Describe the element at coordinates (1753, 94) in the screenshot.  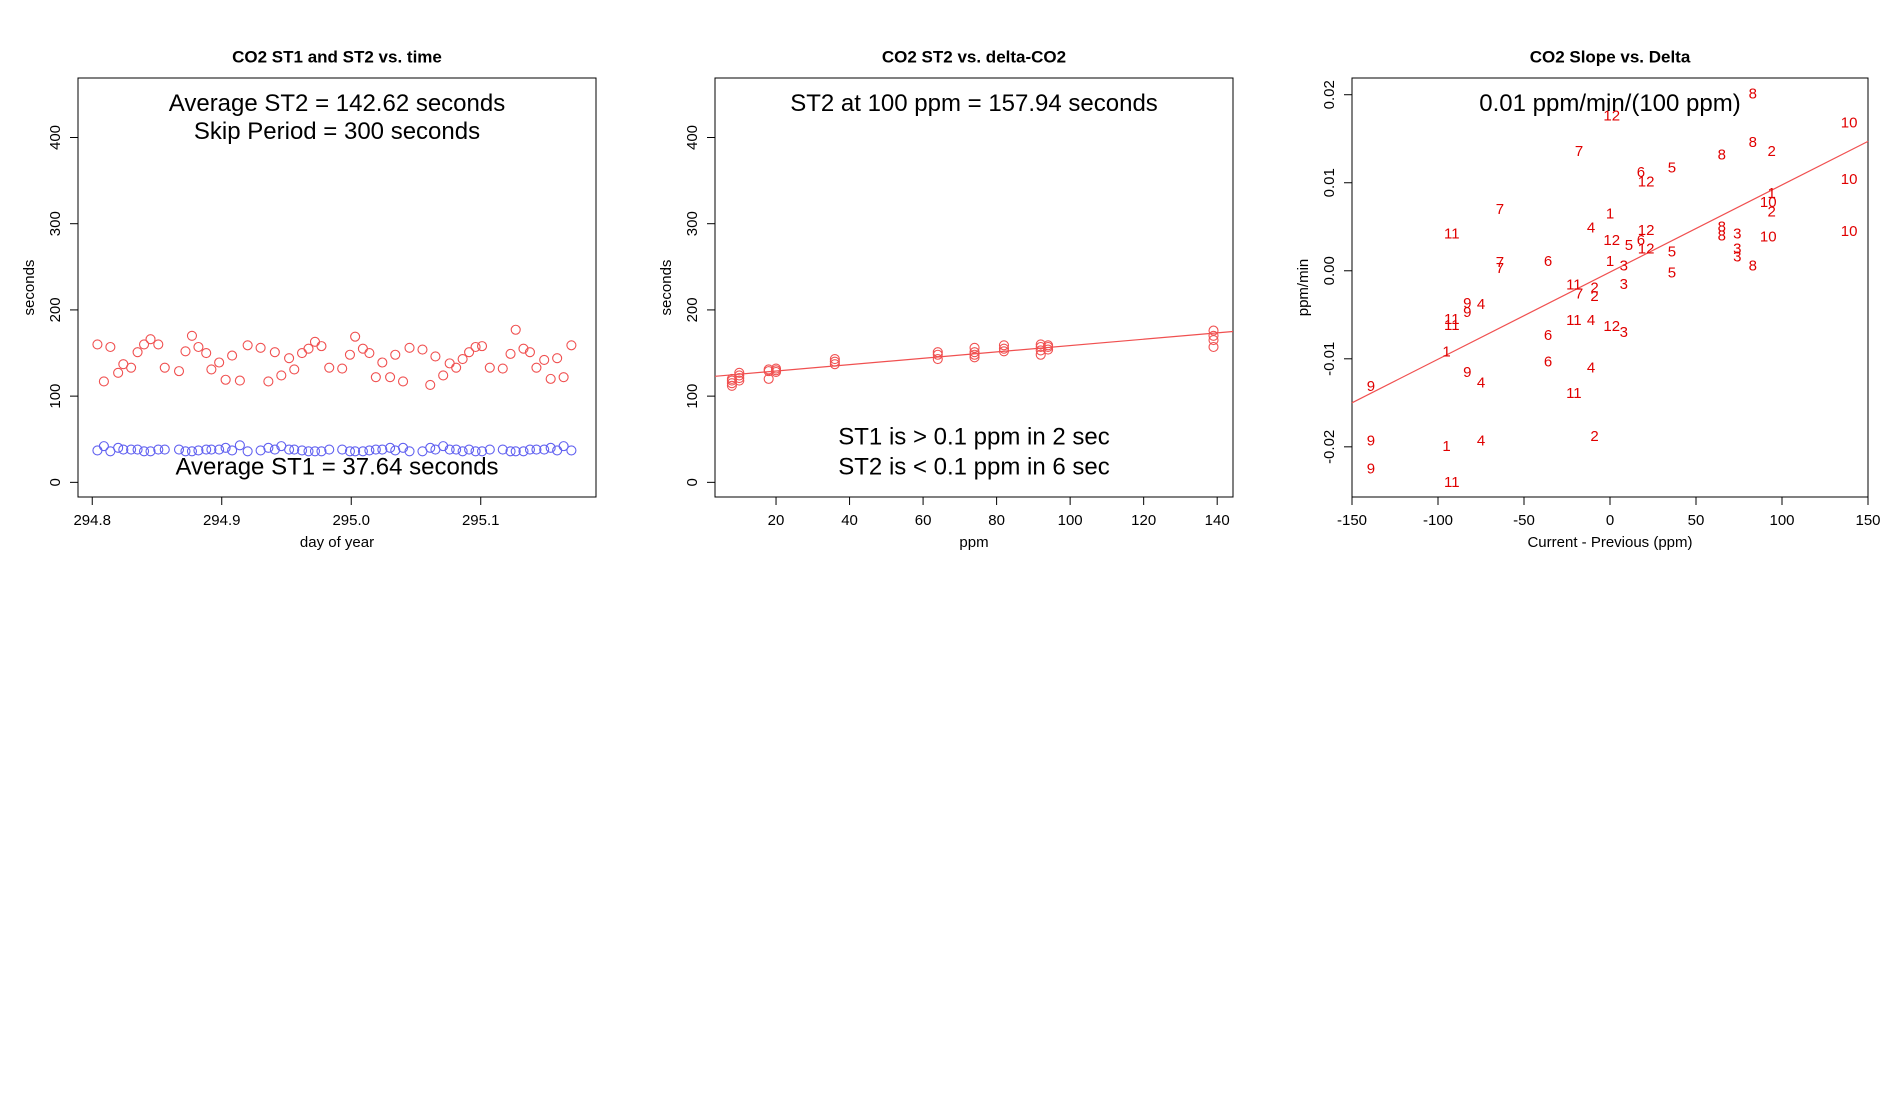
I see `point-label: 8` at that location.